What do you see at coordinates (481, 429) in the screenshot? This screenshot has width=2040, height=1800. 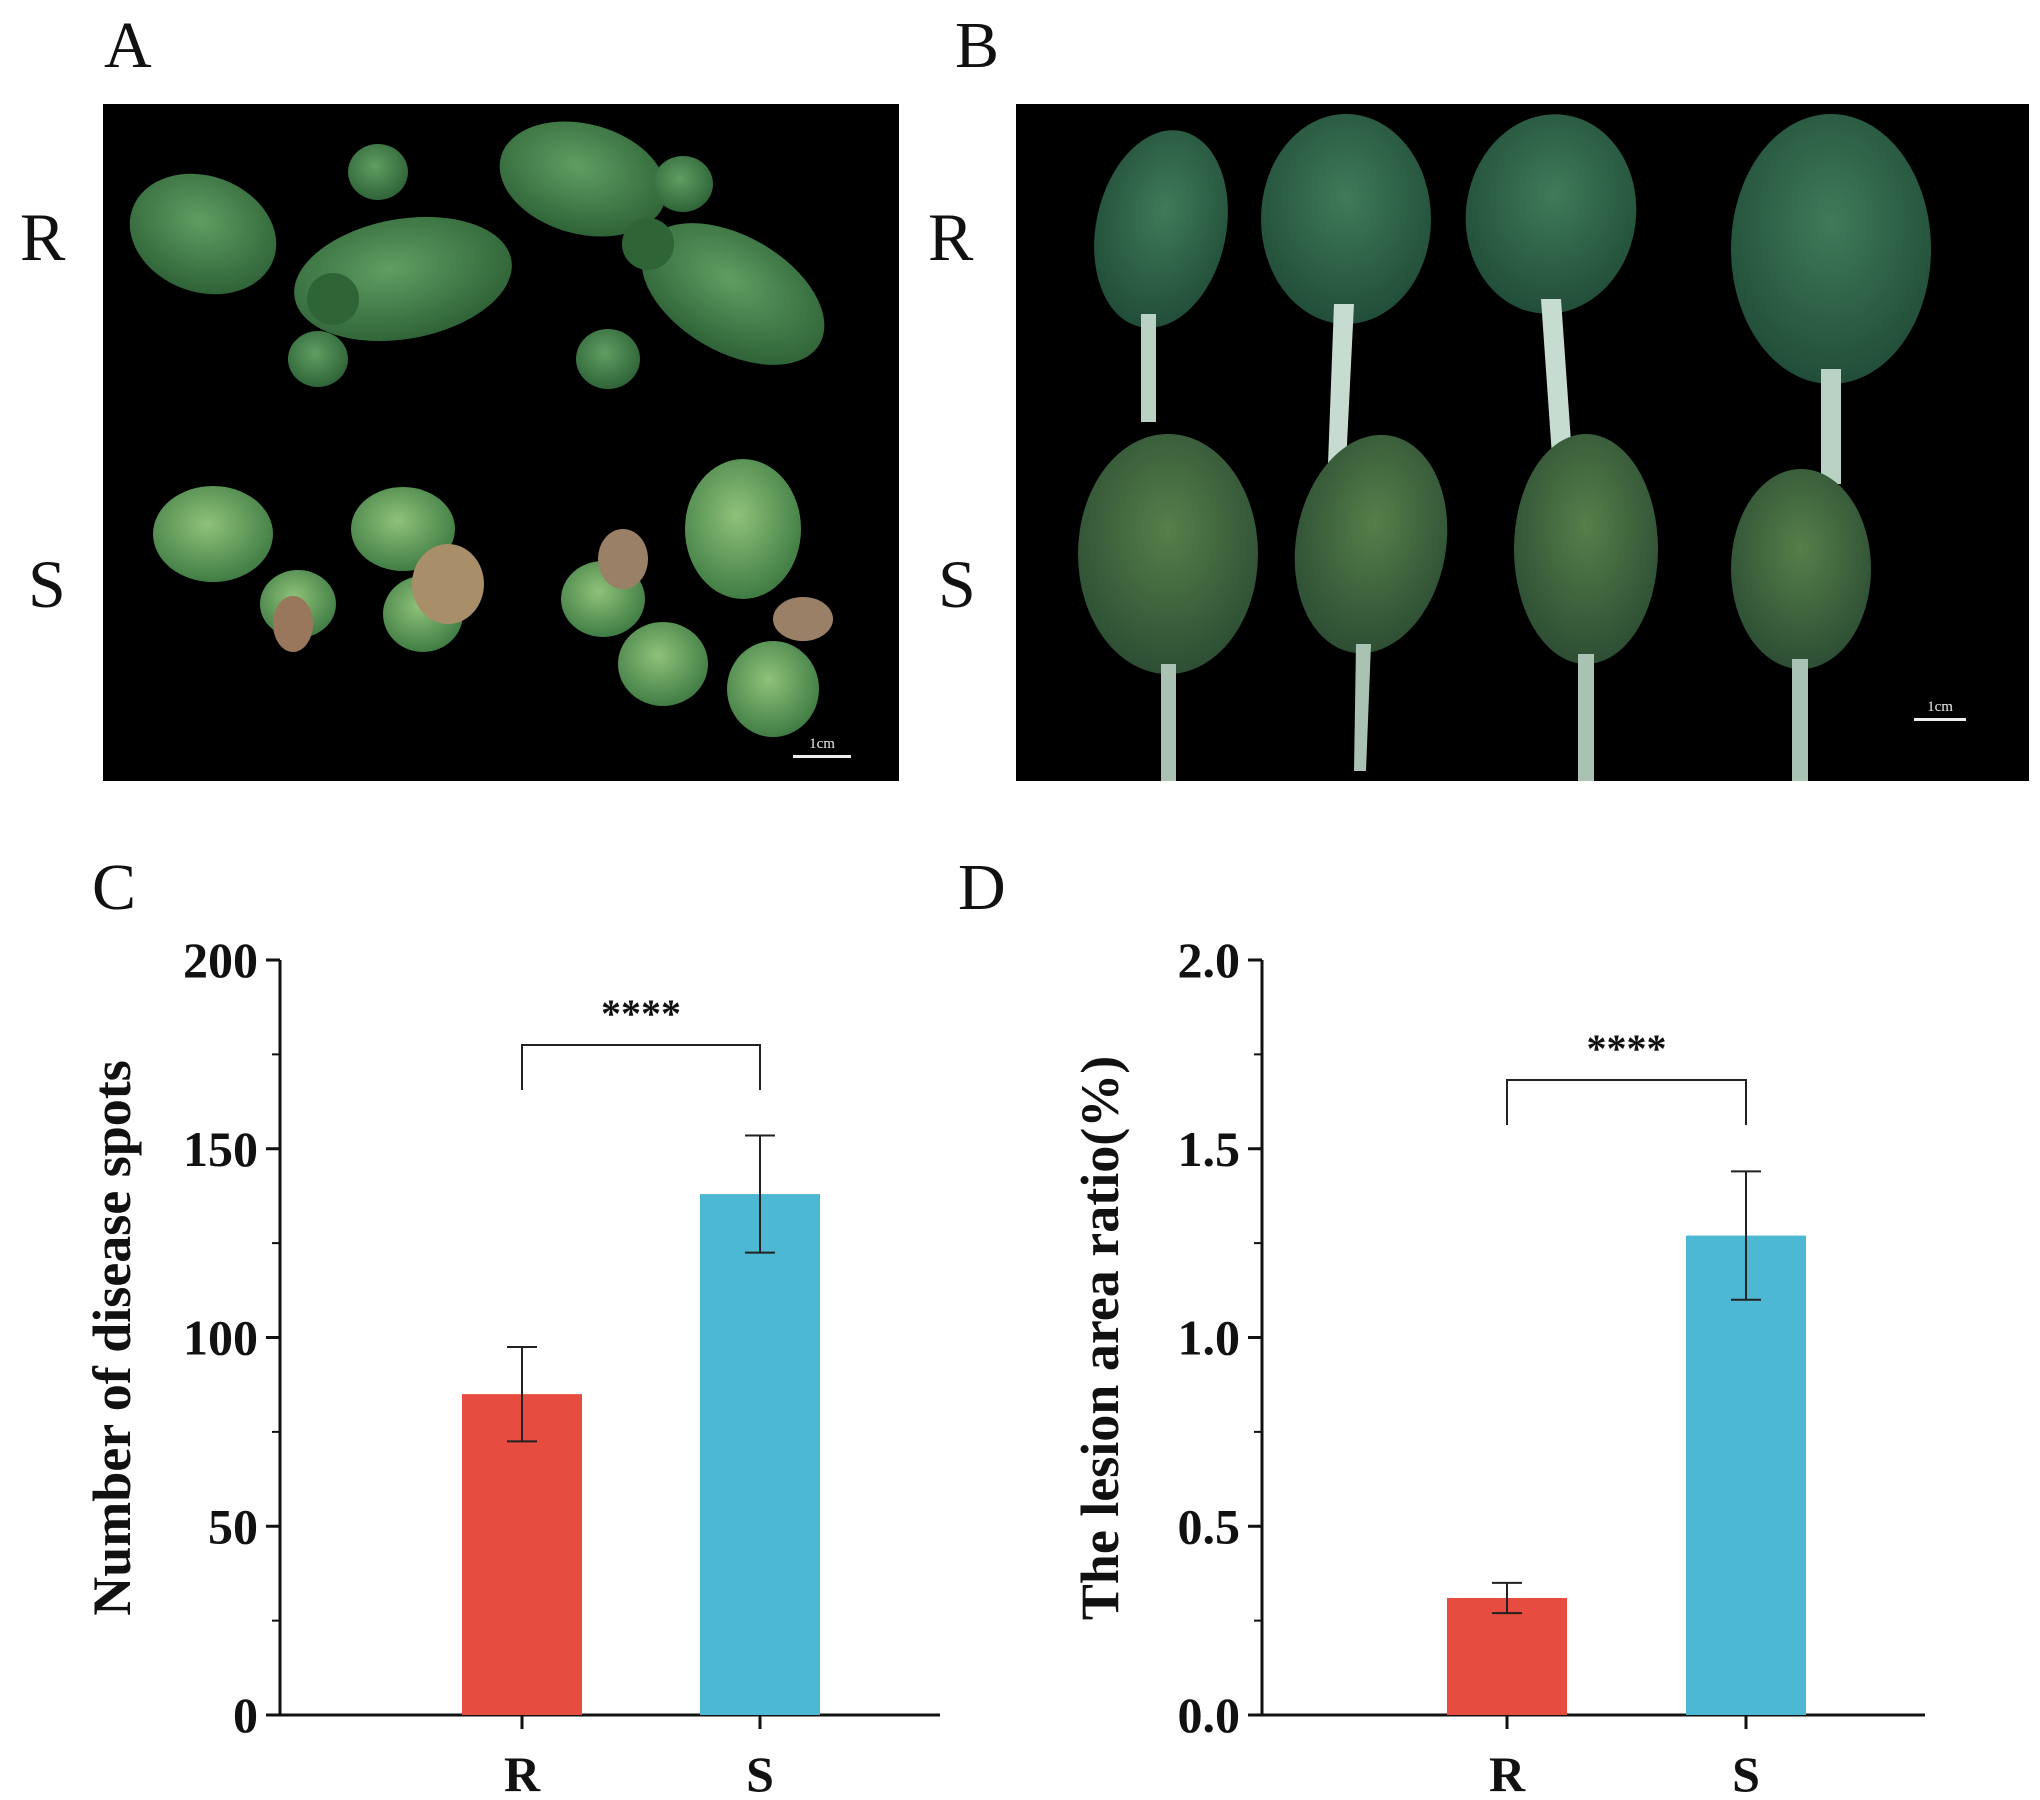 I see `seedlings-illustration` at bounding box center [481, 429].